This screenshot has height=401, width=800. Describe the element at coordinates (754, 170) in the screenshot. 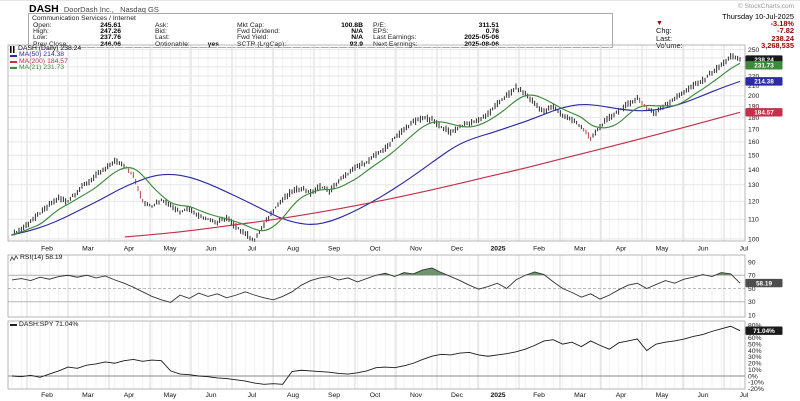

I see `svg-text: 140` at that location.